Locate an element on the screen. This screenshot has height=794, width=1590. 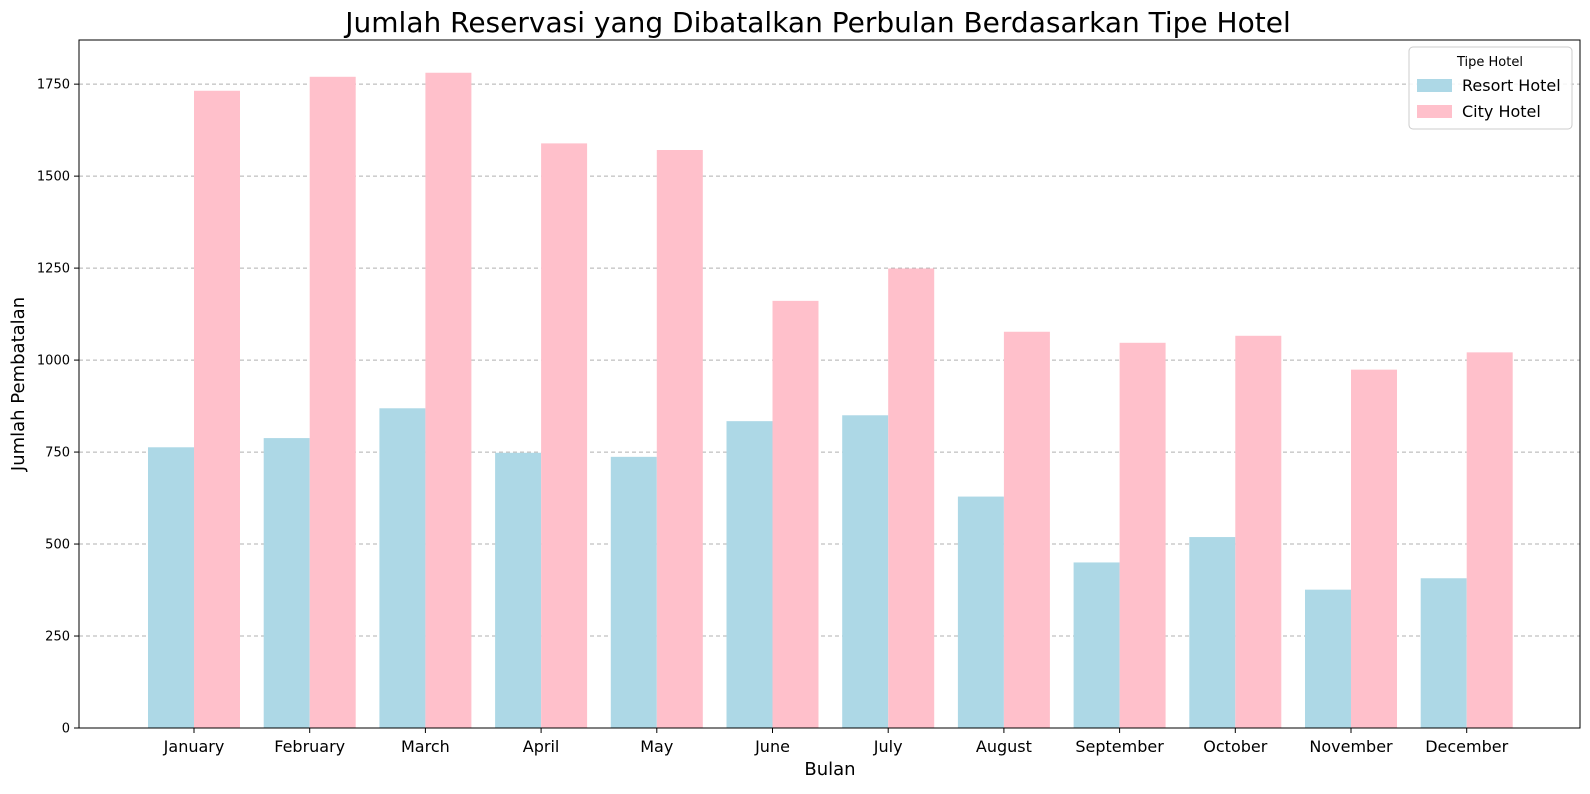
legend: Tipe Hotel Resort Hotel City Hotel is located at coordinates (1490, 88).